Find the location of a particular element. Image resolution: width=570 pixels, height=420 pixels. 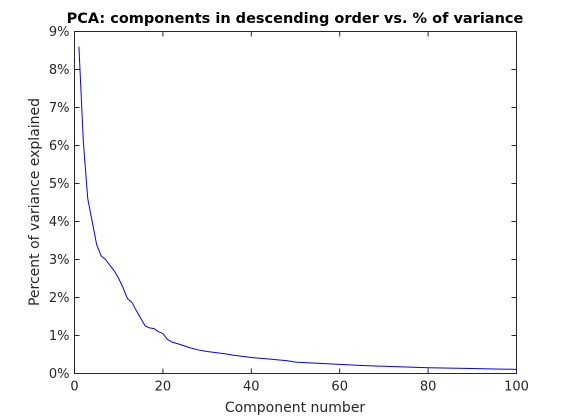

x-tick-label: 80 is located at coordinates (428, 387).